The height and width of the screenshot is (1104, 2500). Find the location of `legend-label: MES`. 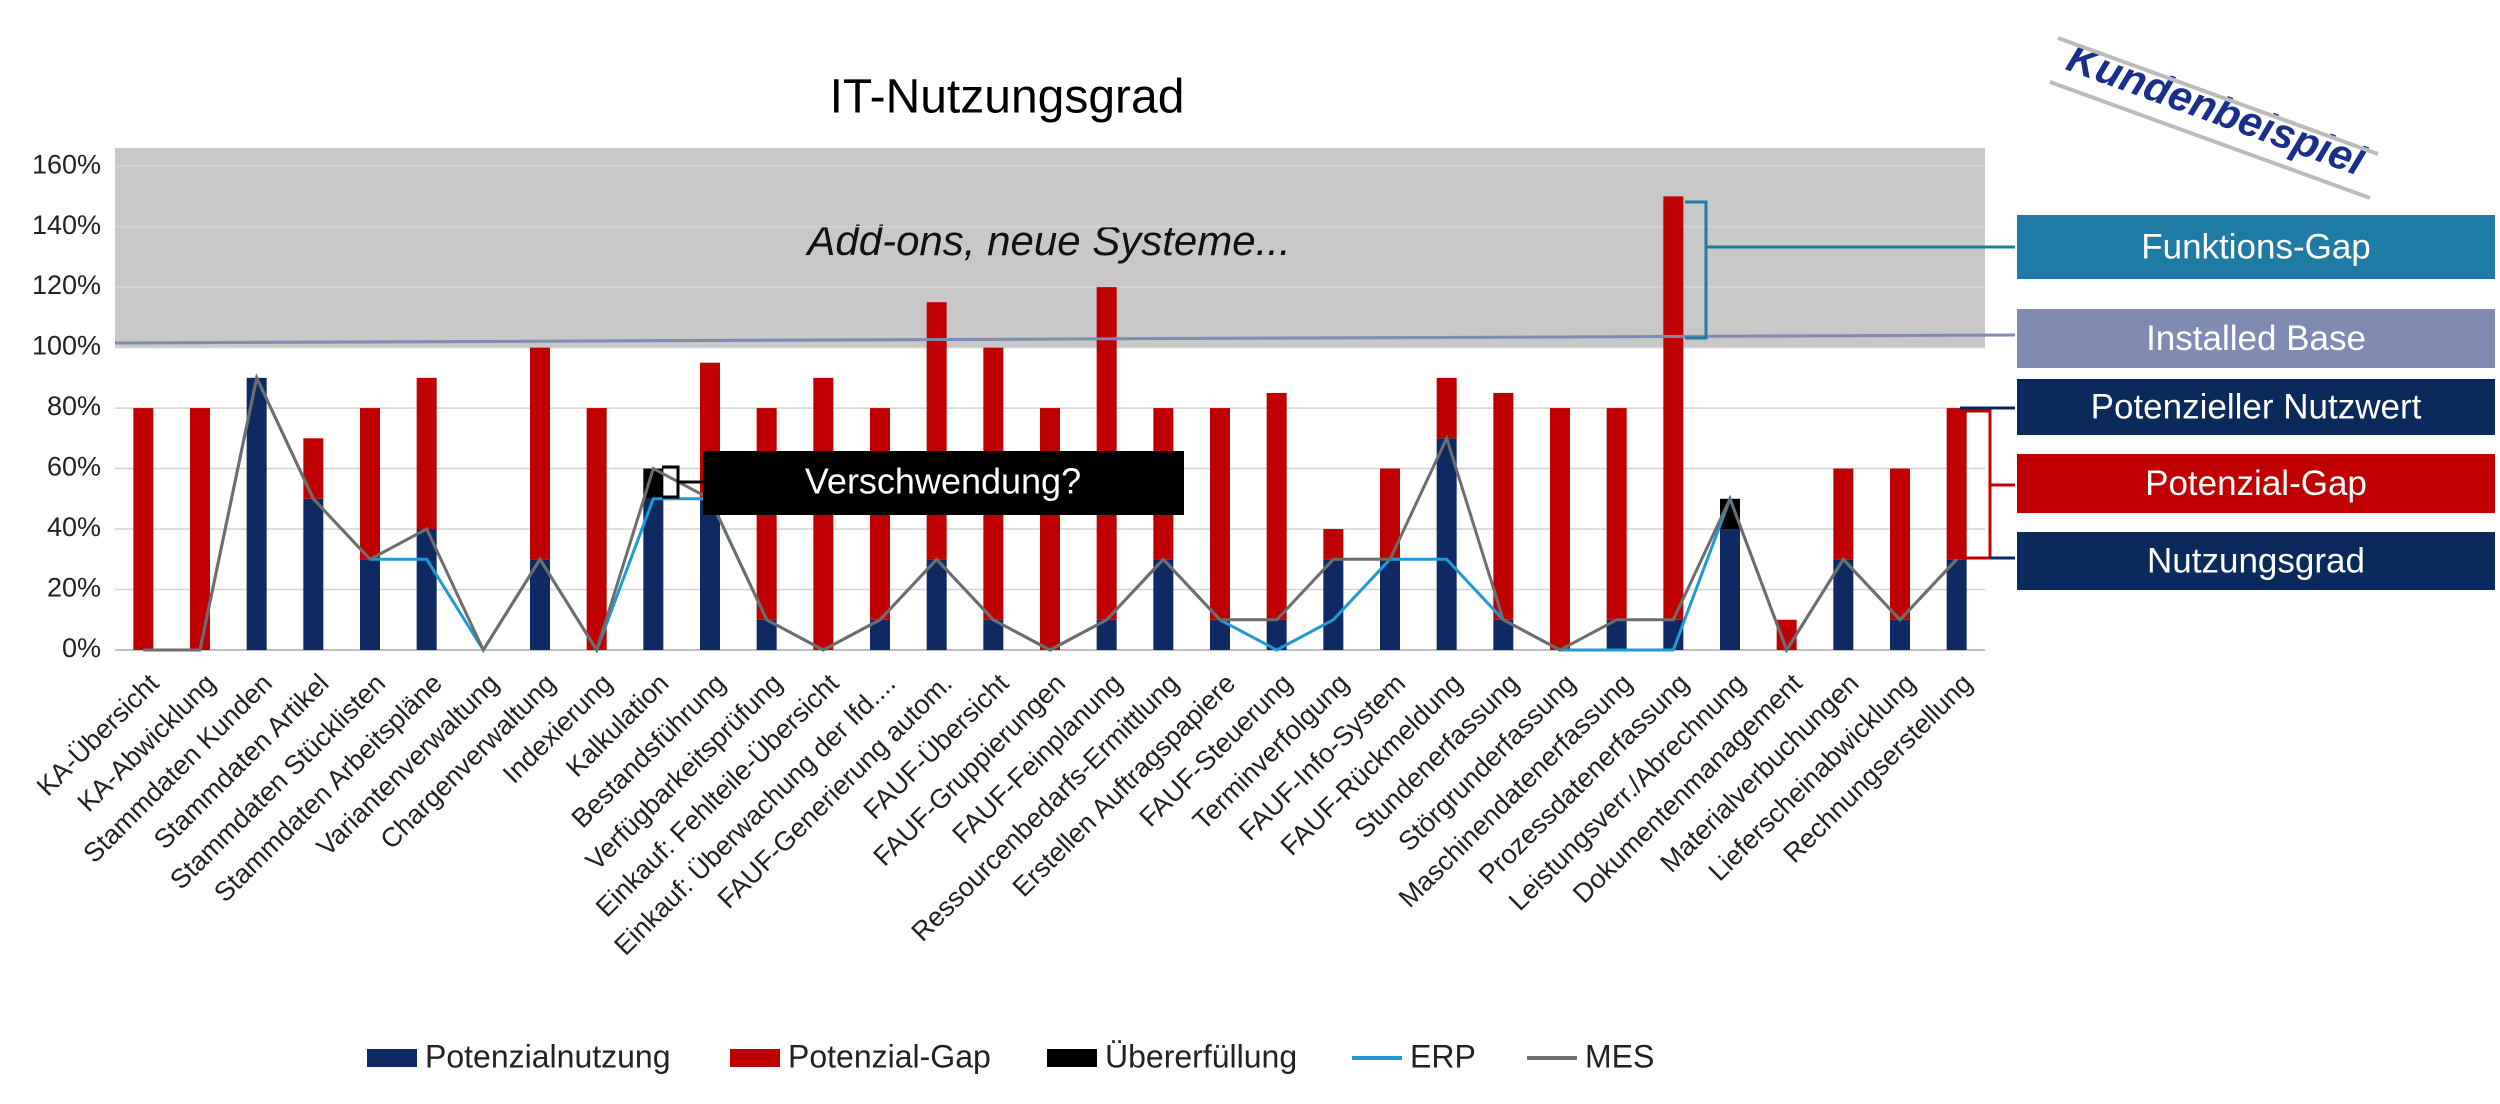

legend-label: MES is located at coordinates (1619, 1056).